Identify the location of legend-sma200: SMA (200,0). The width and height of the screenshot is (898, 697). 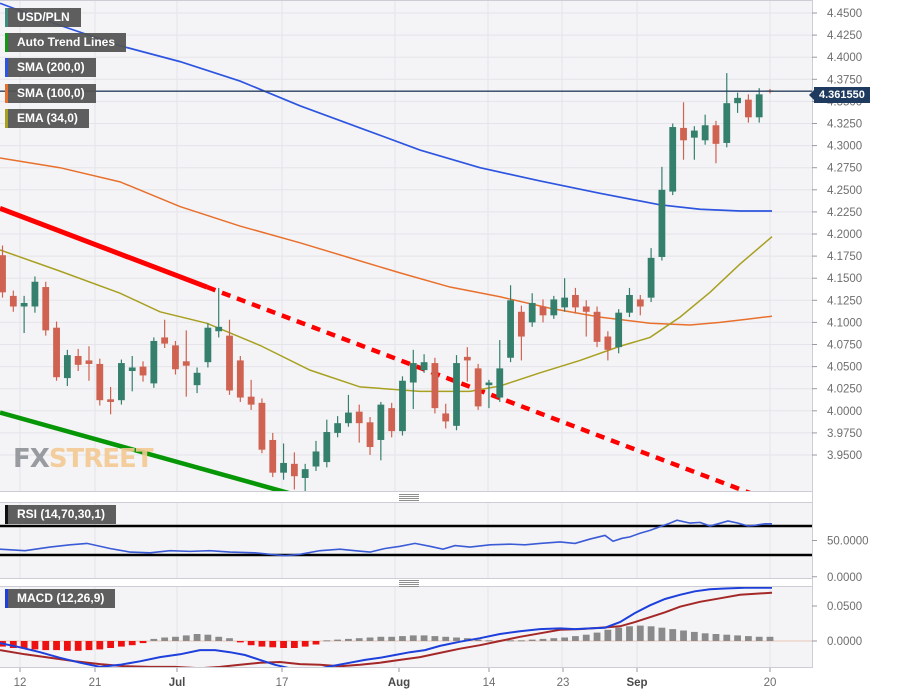
(50, 67).